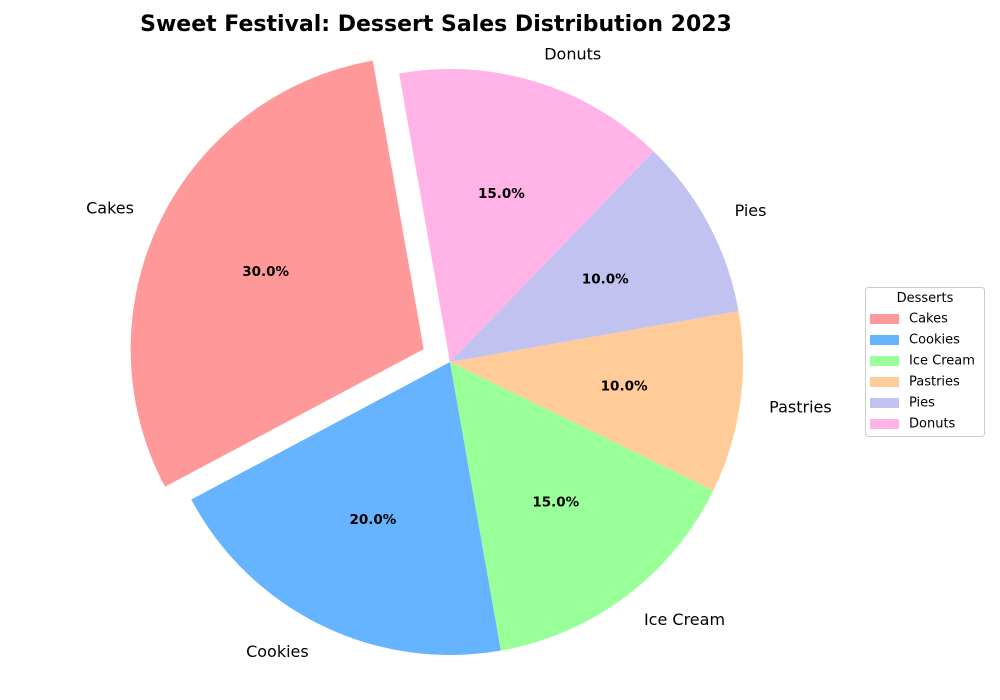  What do you see at coordinates (594, 256) in the screenshot?
I see `pie-slice-pies` at bounding box center [594, 256].